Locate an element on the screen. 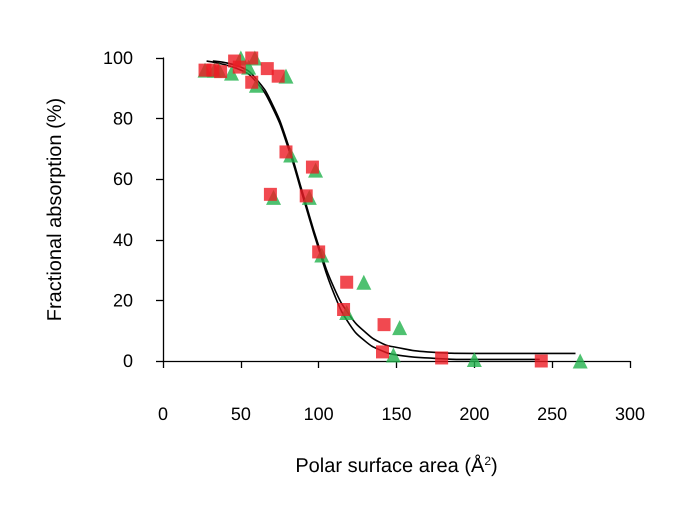 The height and width of the screenshot is (510, 684). x-tick-label: 300 is located at coordinates (630, 414).